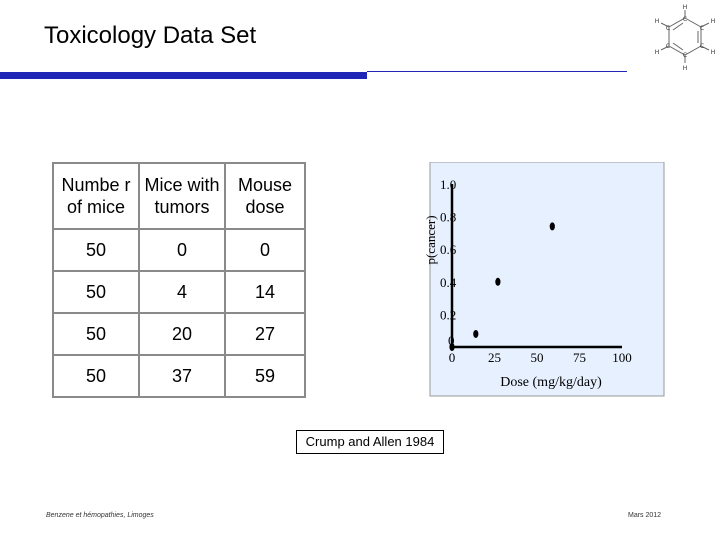 This screenshot has width=720, height=540. What do you see at coordinates (547, 279) in the screenshot?
I see `plot-background` at bounding box center [547, 279].